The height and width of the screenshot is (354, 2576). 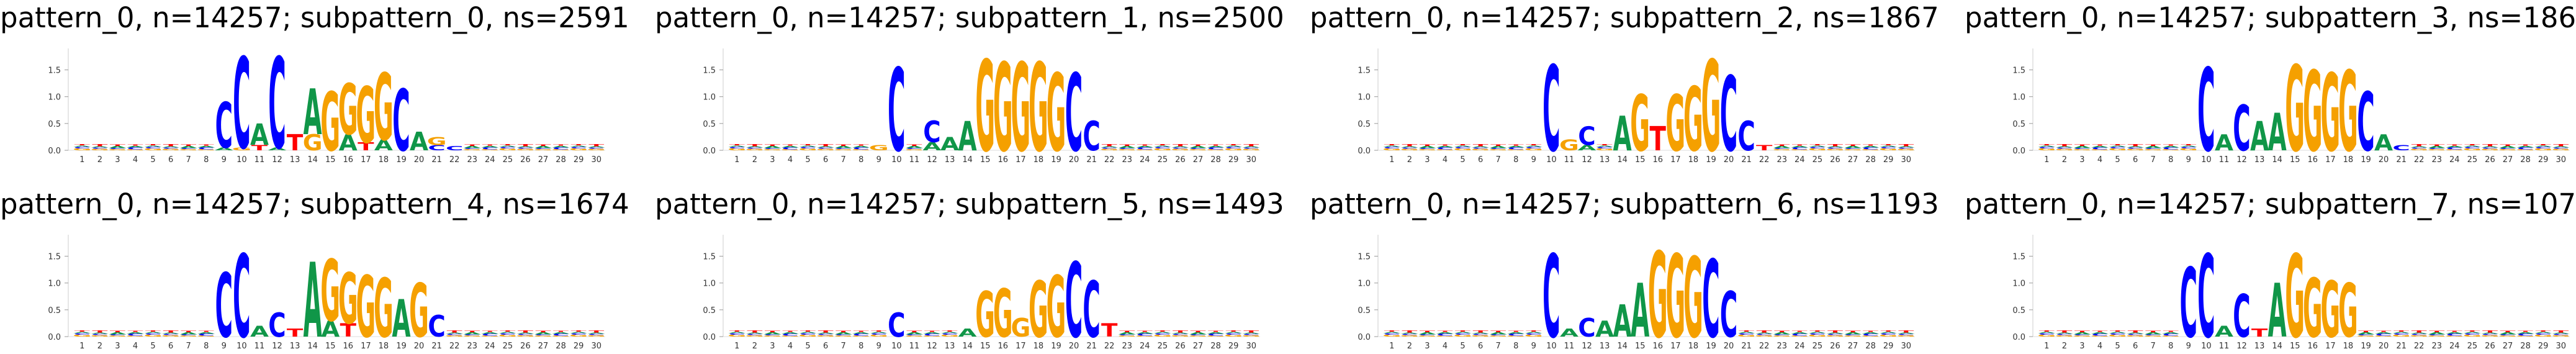 What do you see at coordinates (277, 160) in the screenshot?
I see `x-tick-label: 12` at bounding box center [277, 160].